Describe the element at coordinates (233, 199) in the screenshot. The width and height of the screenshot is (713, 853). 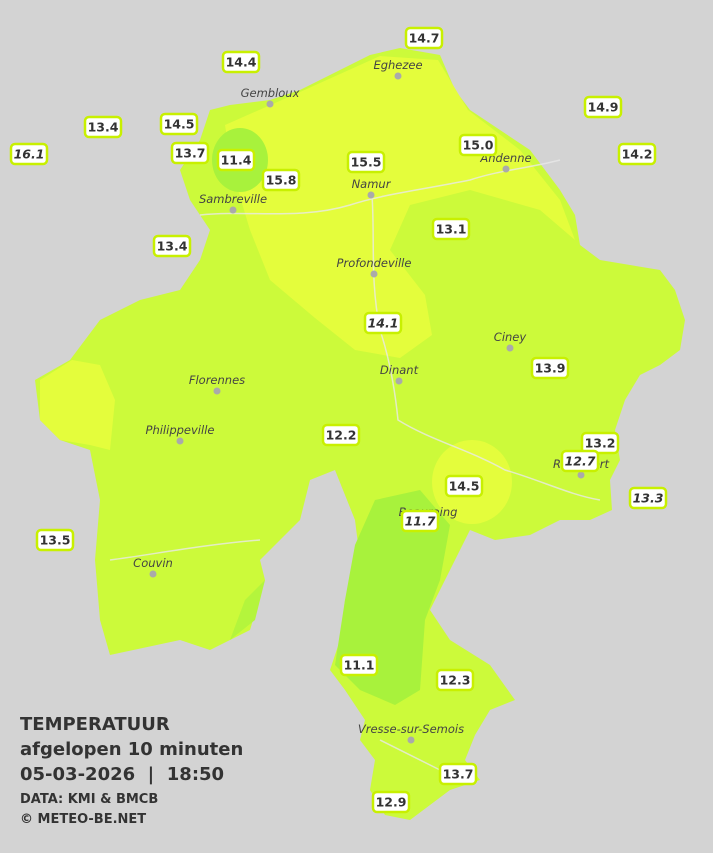
I see `city-label: Sambreville` at that location.